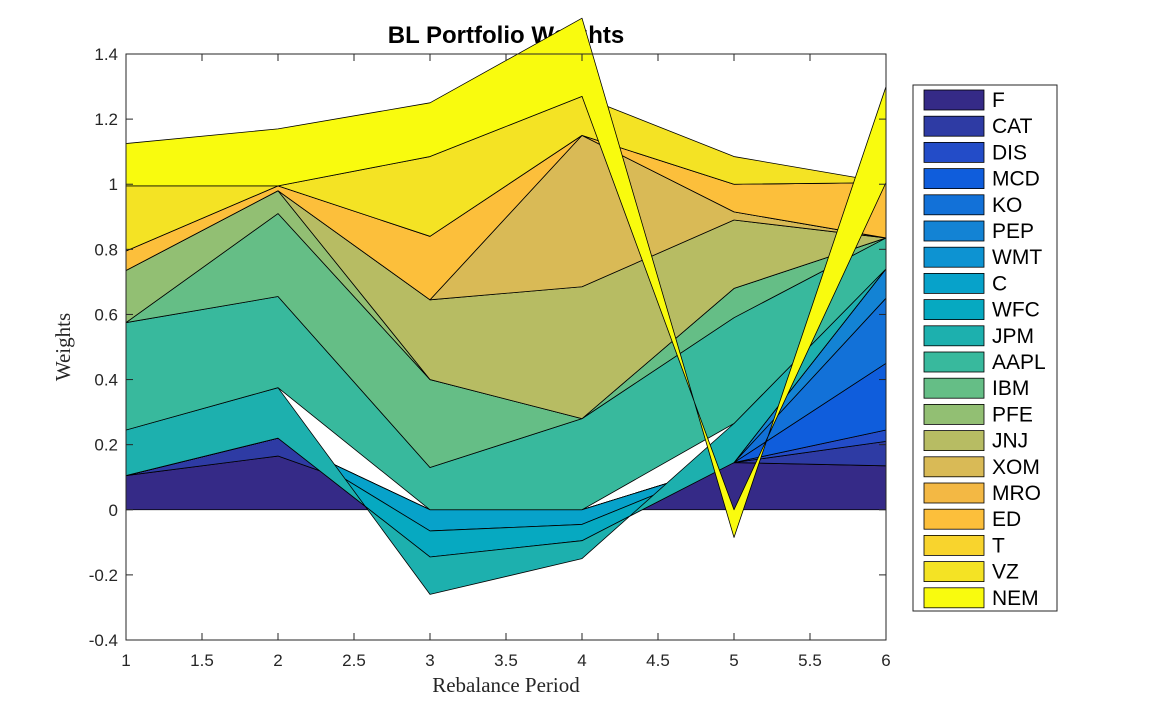 The width and height of the screenshot is (1152, 720). What do you see at coordinates (954, 598) in the screenshot?
I see `legend-swatch-nem` at bounding box center [954, 598].